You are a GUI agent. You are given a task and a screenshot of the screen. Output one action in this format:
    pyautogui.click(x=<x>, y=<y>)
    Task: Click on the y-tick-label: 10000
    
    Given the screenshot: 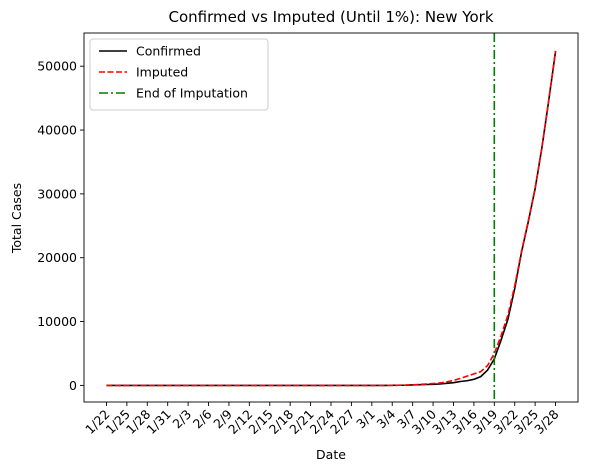 What is the action you would take?
    pyautogui.click(x=57, y=321)
    